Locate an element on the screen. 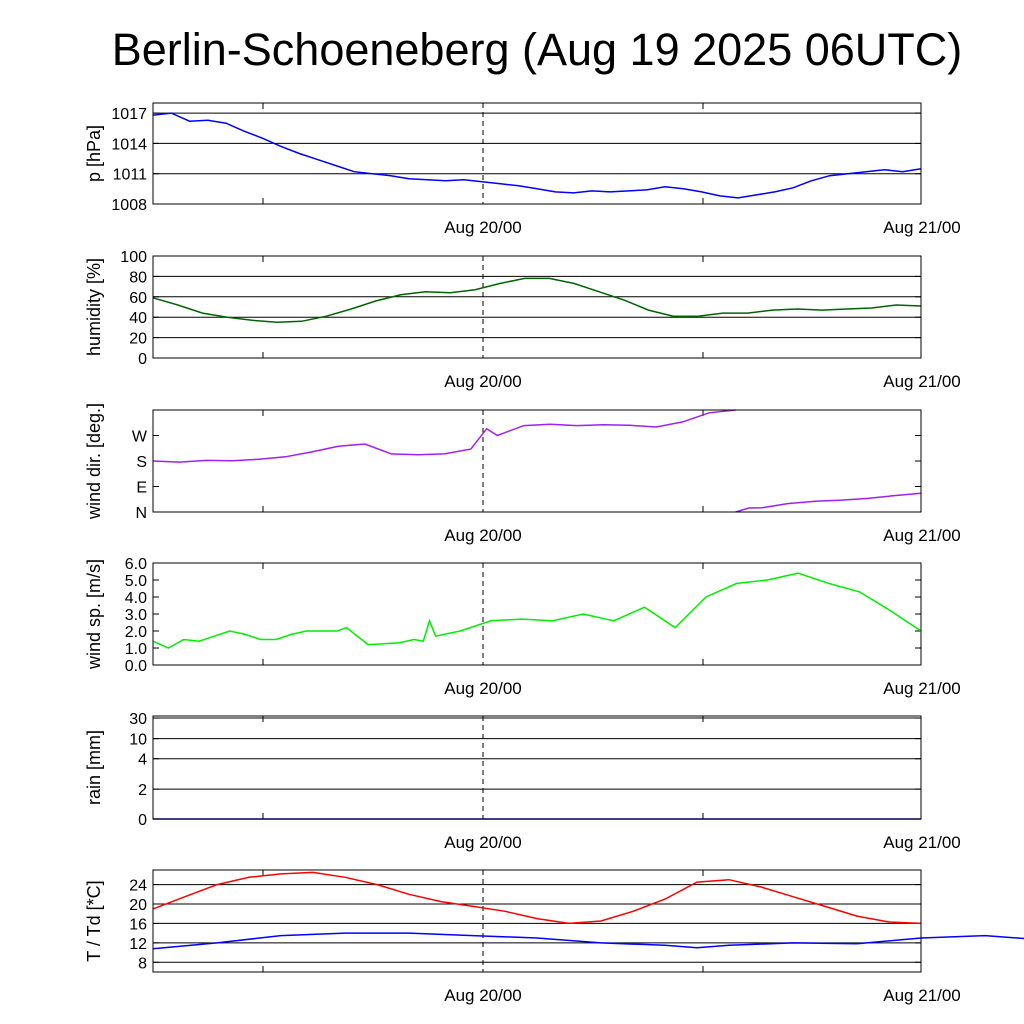 The height and width of the screenshot is (1024, 1024). y-tick-label: 10 is located at coordinates (138, 740).